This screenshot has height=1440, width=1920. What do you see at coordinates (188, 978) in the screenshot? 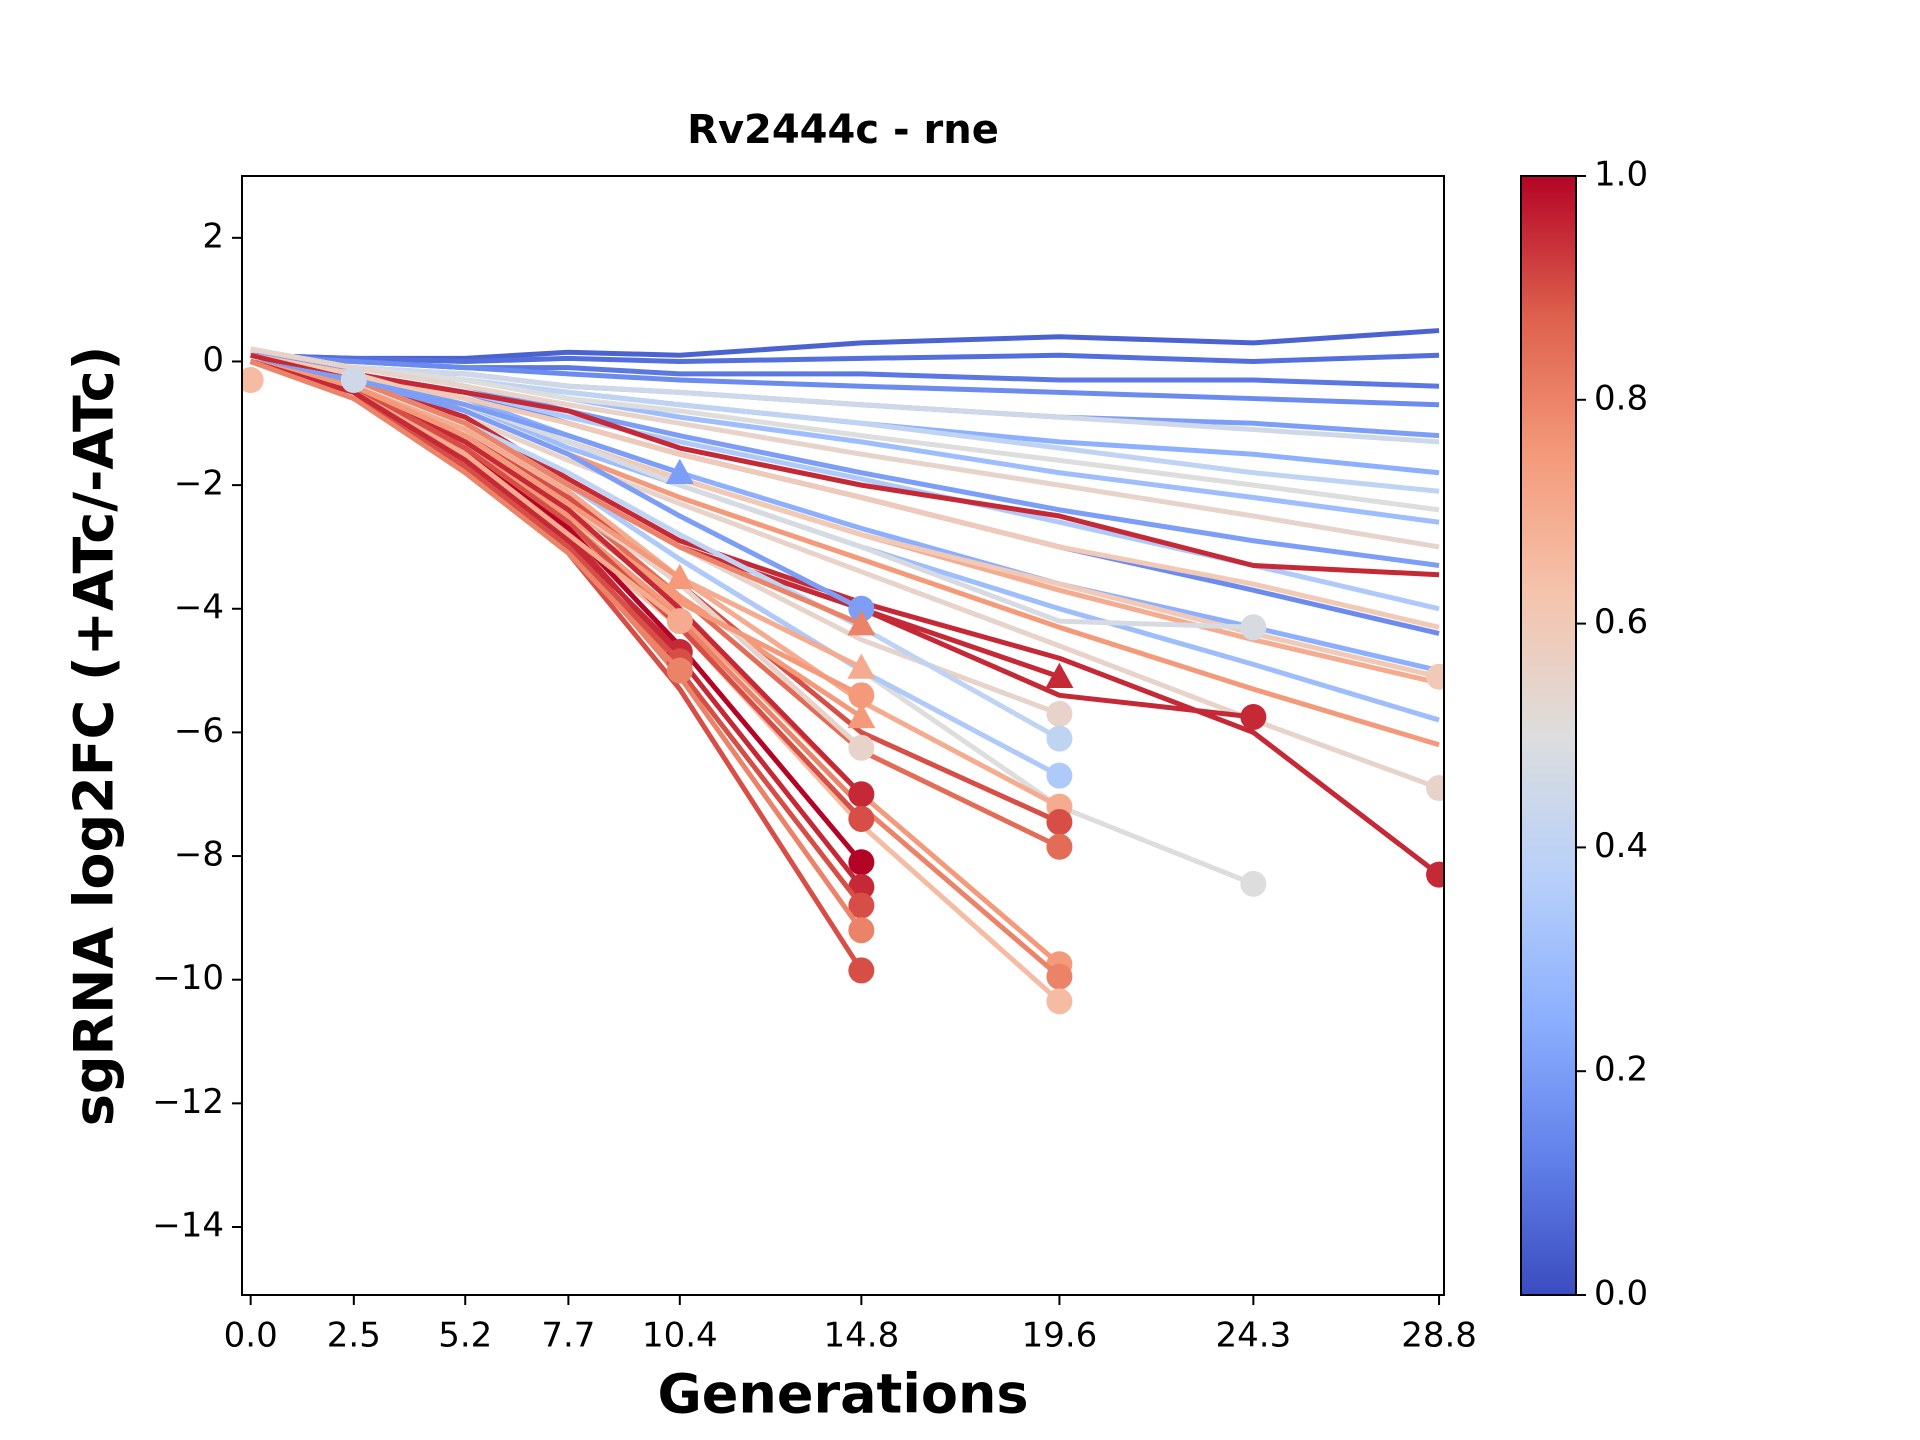
I see `y-tick-label: −10` at bounding box center [188, 978].